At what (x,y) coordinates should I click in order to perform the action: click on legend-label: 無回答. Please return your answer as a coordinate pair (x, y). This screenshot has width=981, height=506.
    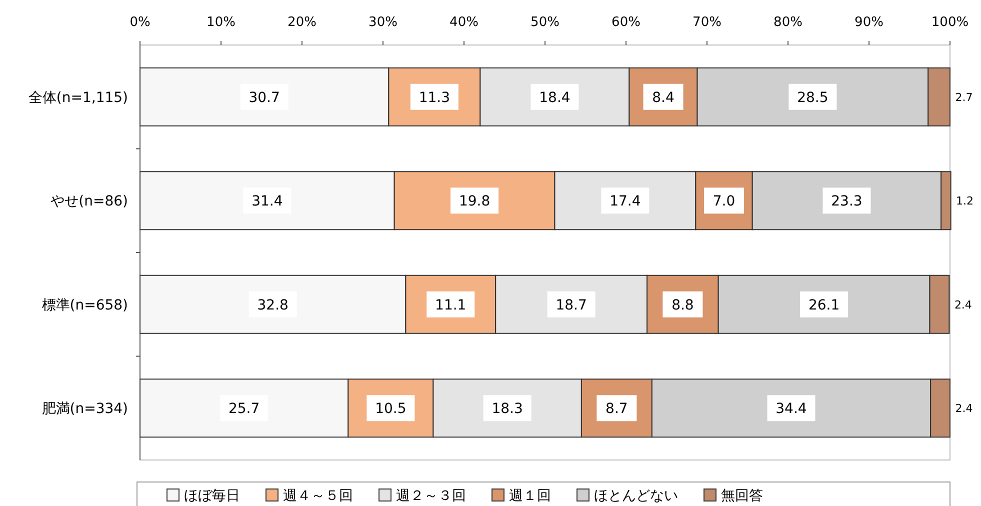
    Looking at the image, I should click on (742, 496).